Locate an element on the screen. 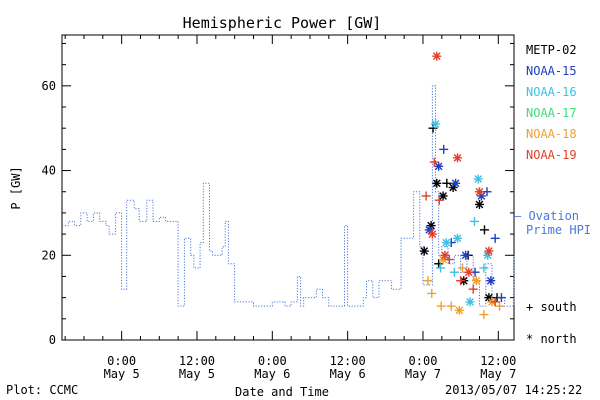  legend-item: NOAA-19 is located at coordinates (551, 155).